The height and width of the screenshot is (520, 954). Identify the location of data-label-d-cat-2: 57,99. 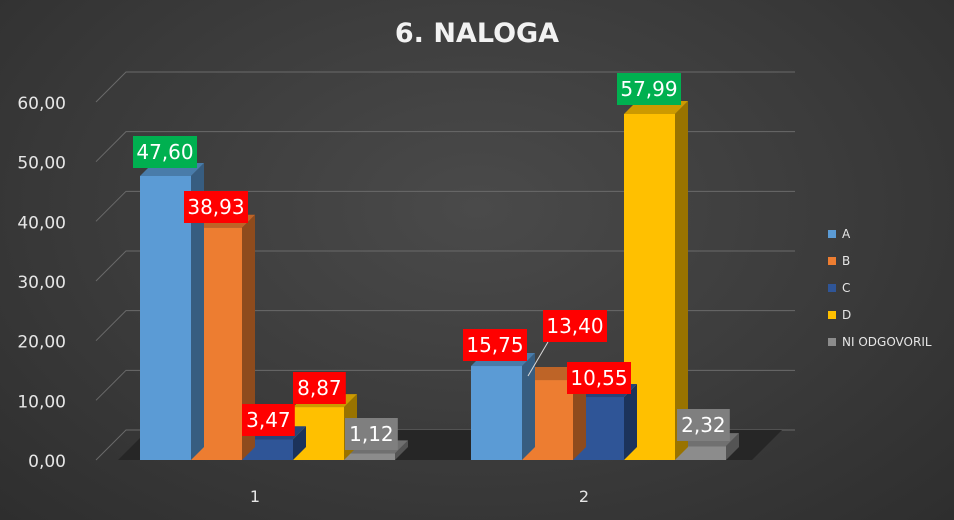
(649, 89).